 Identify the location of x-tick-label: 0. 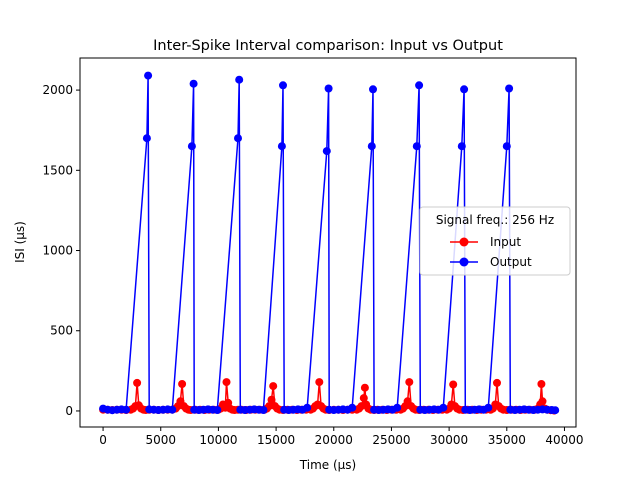
(103, 440).